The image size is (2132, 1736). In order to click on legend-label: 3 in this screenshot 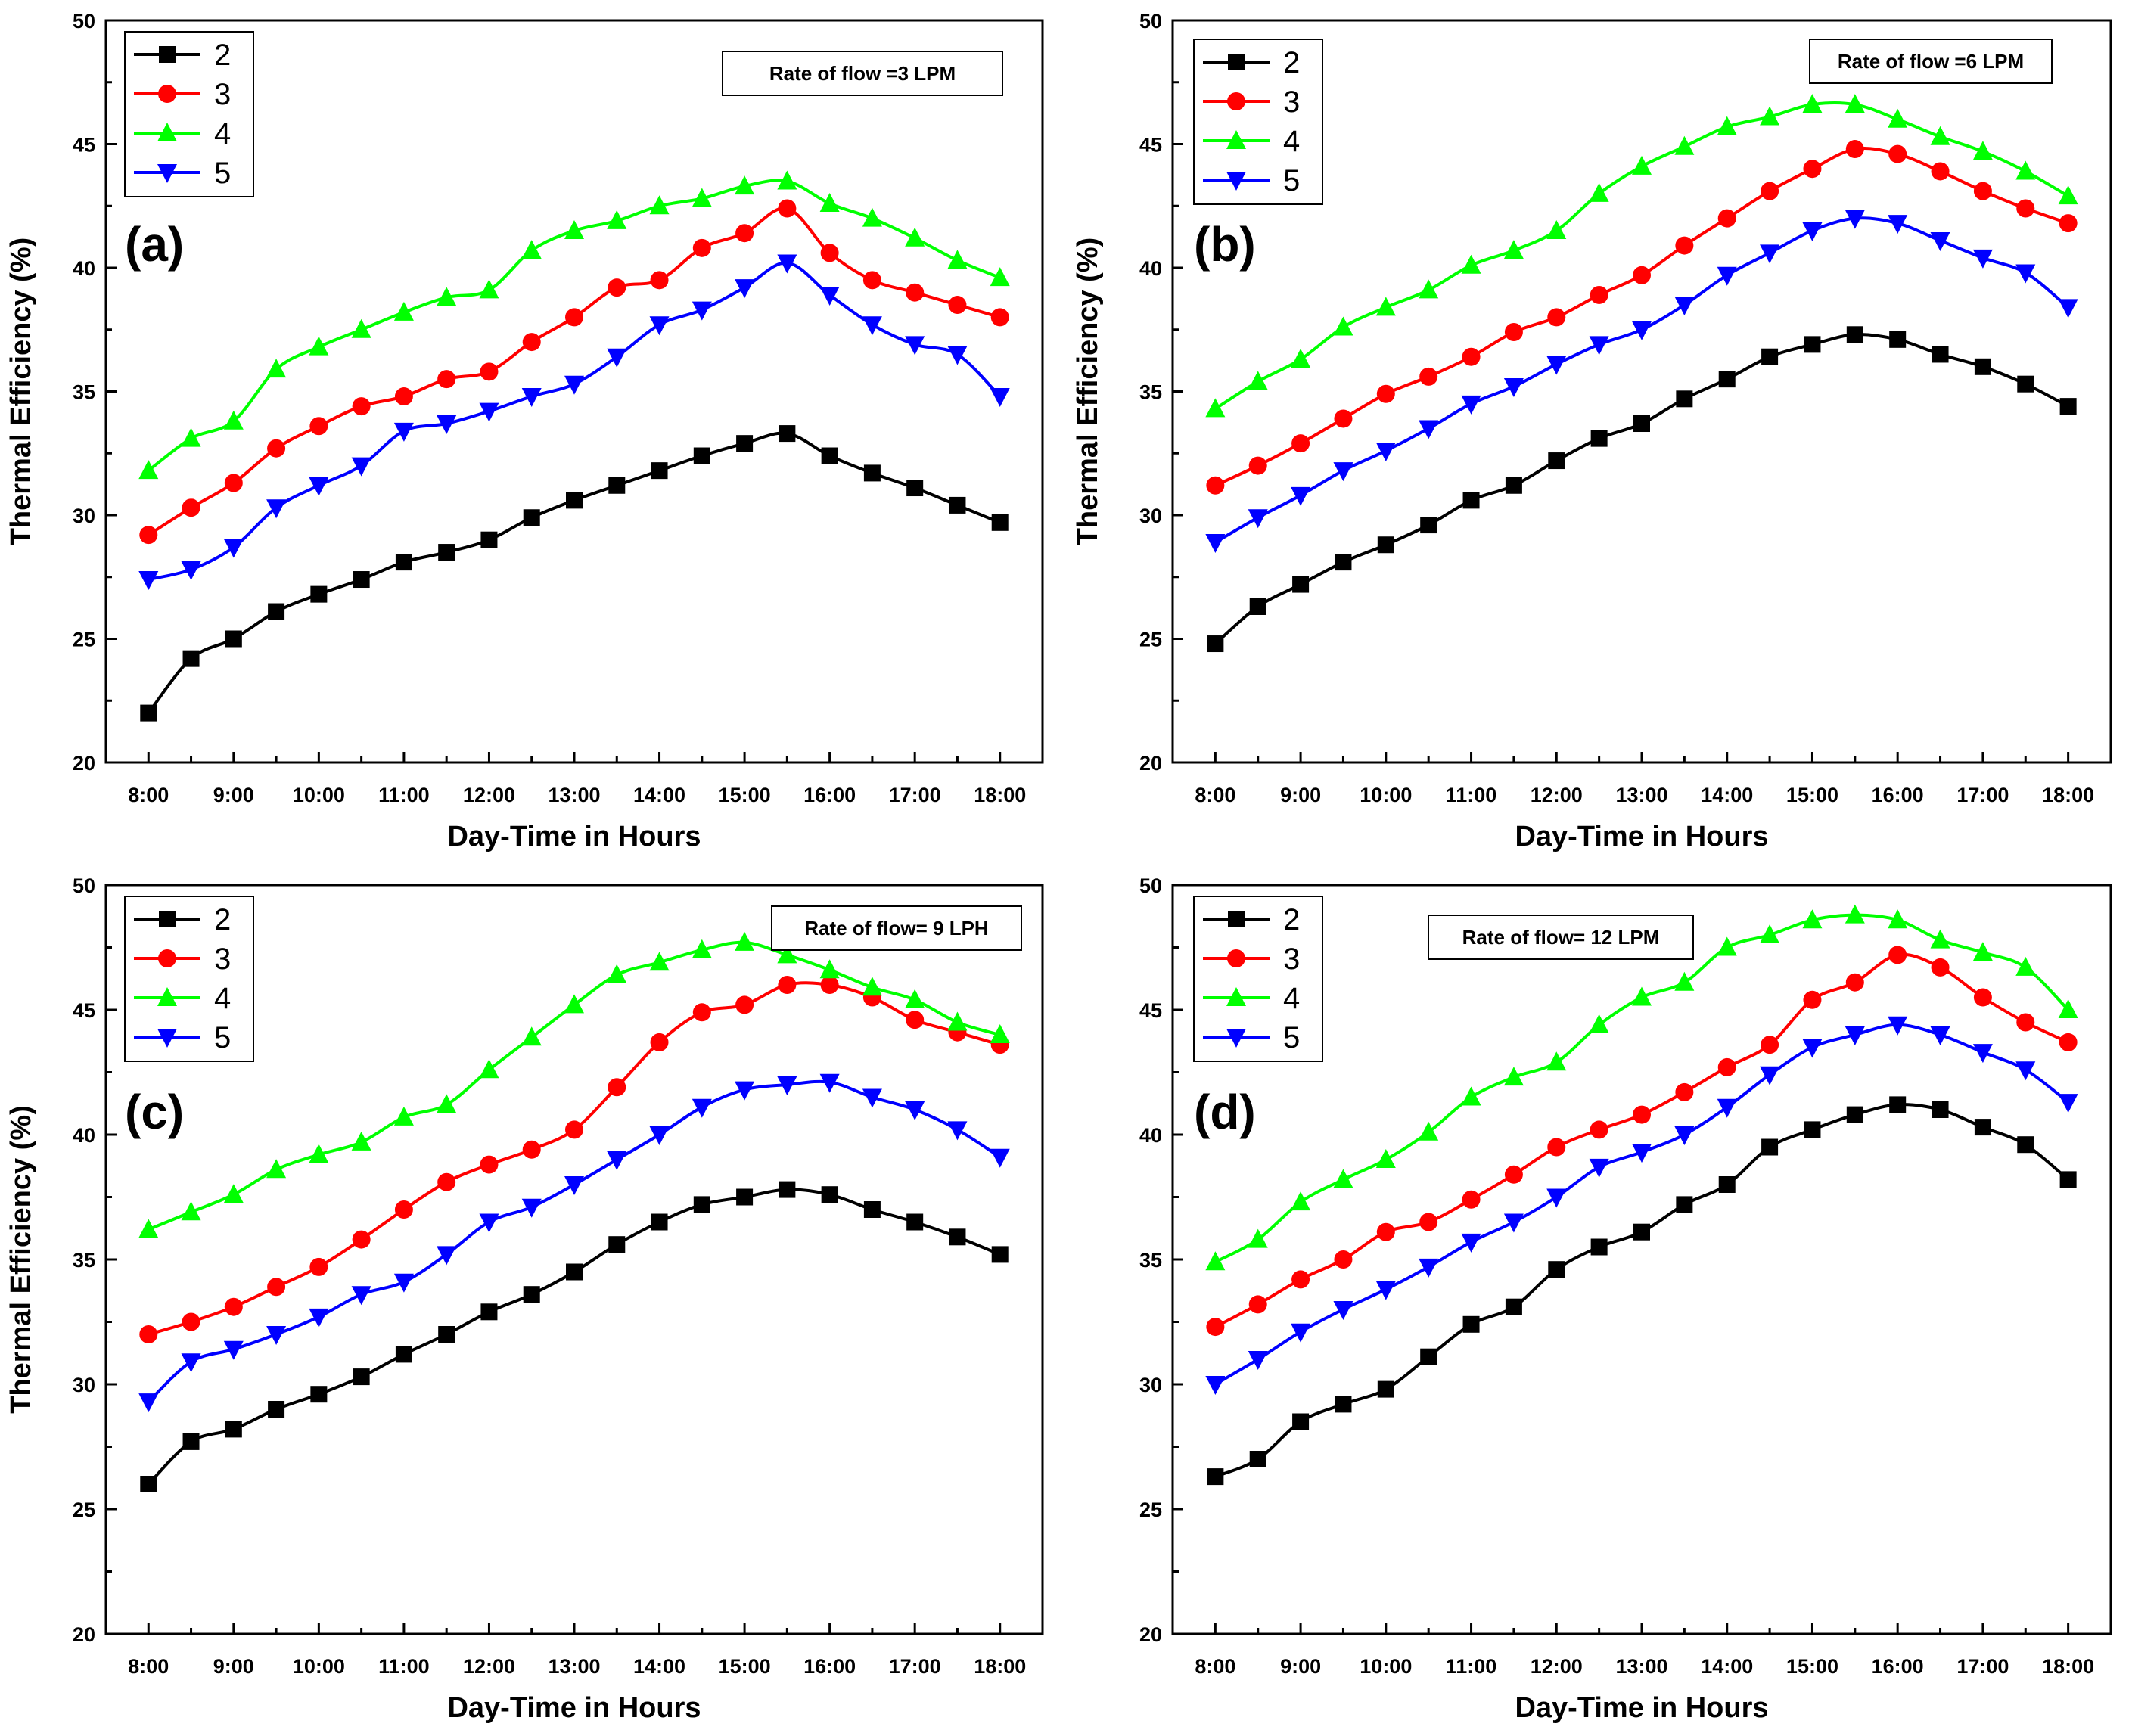, I will do `click(1291, 959)`.